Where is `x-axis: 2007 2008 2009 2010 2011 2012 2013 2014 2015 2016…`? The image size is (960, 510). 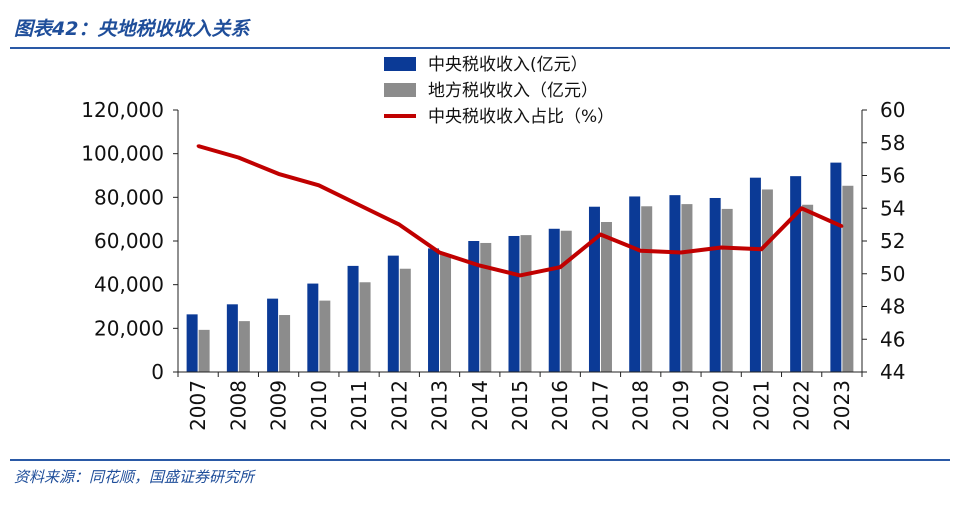
x-axis: 2007 2008 2009 2010 2011 2012 2013 2014 2015 2016… is located at coordinates (520, 401).